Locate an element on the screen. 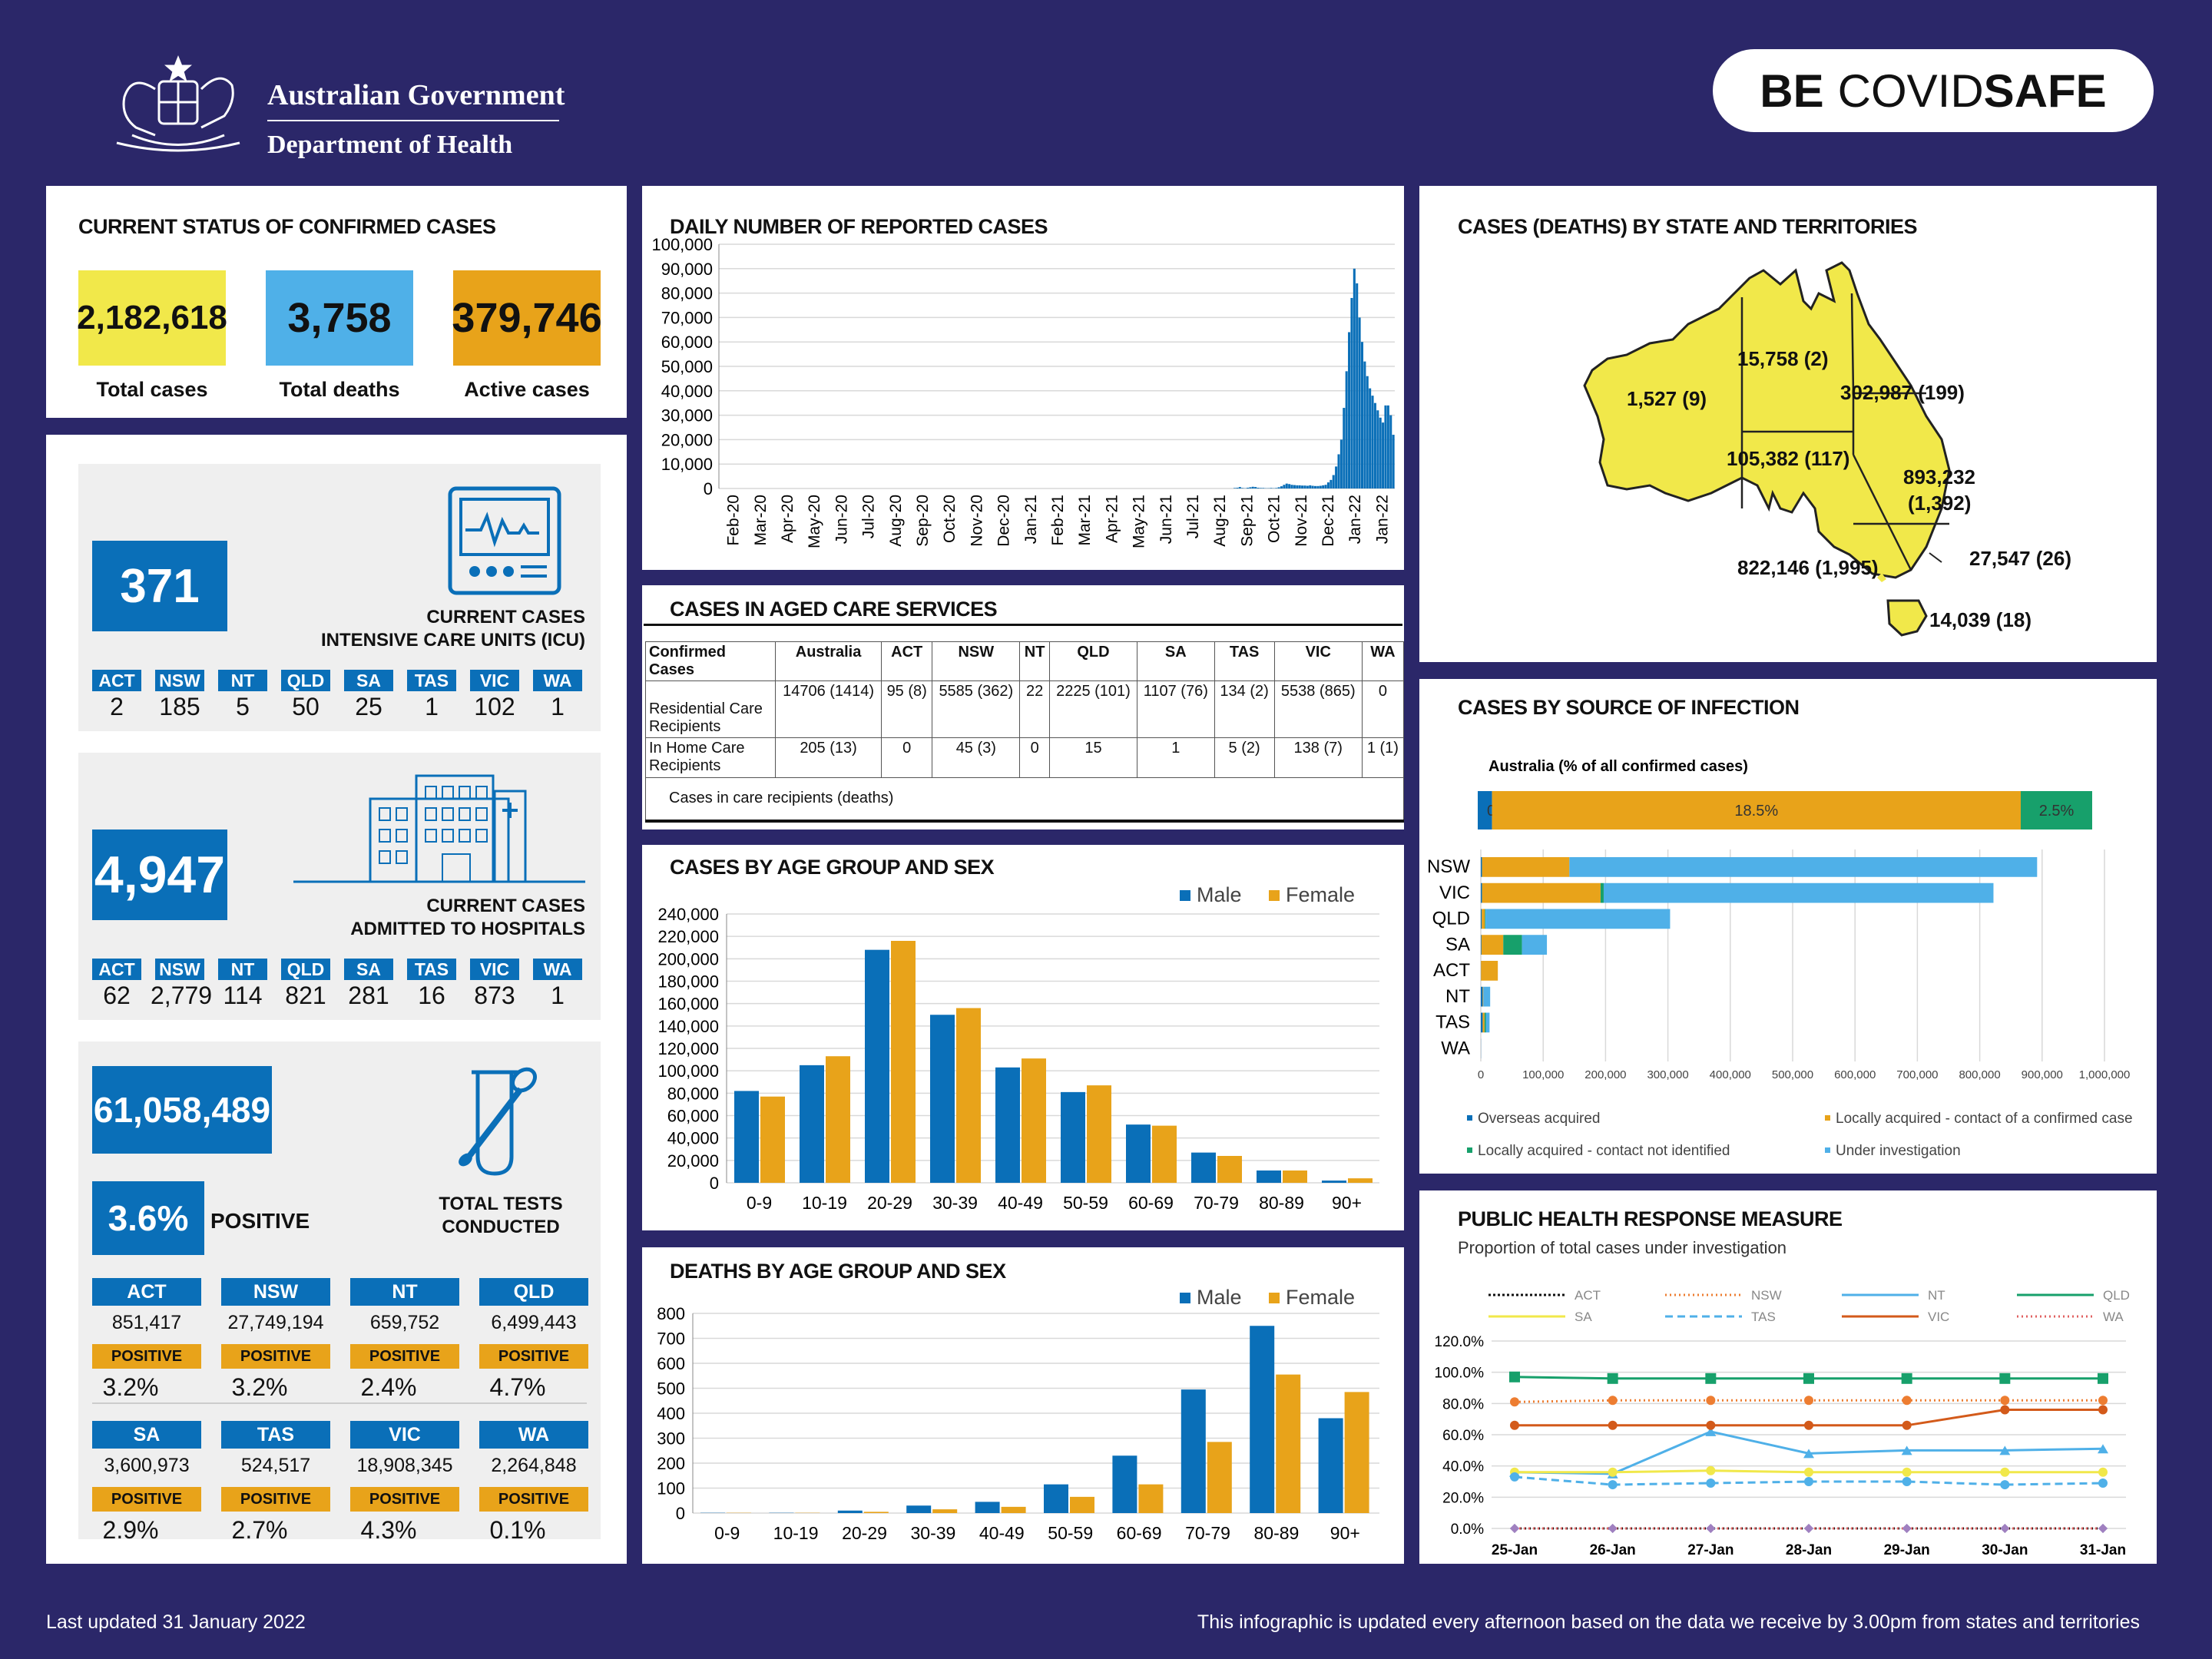 The image size is (2212, 1659). x-tick-label: Sep-20 is located at coordinates (923, 521).